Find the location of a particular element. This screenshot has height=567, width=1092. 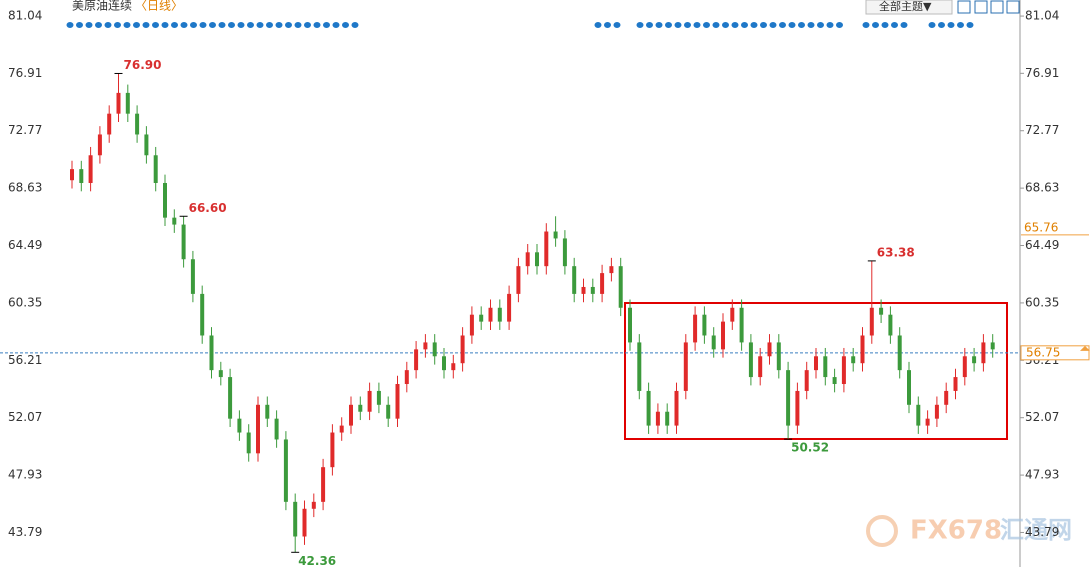

y-tick-label: 68.63 is located at coordinates (25, 188).